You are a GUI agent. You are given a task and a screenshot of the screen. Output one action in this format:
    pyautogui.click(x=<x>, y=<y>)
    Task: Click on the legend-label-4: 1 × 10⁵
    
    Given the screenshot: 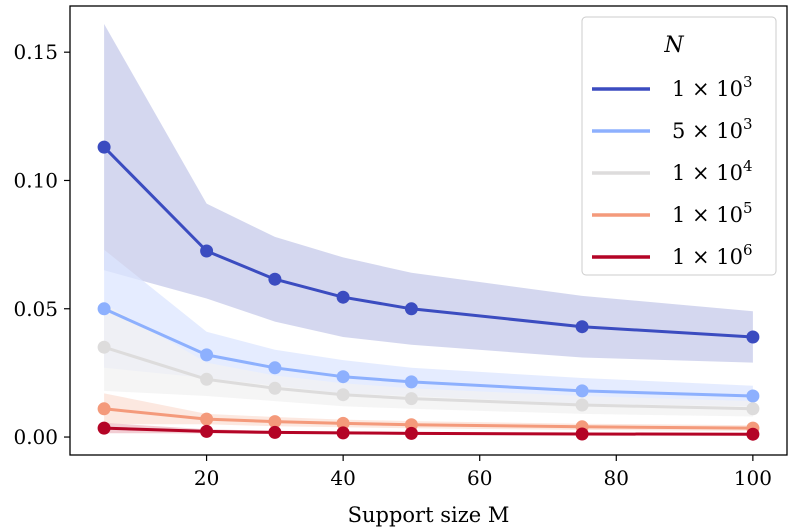 What is the action you would take?
    pyautogui.click(x=712, y=213)
    